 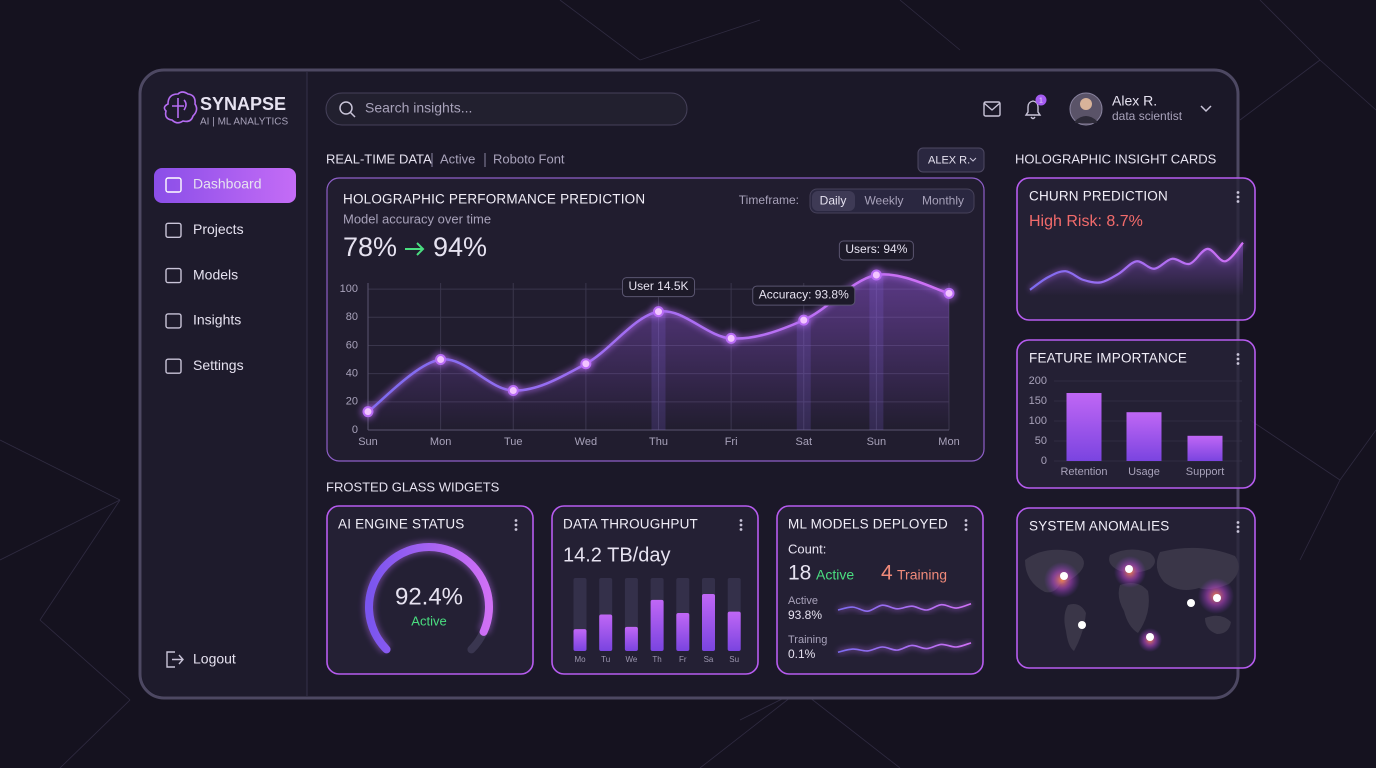 What do you see at coordinates (1144, 472) in the screenshot?
I see `x-tick-label: Usage` at bounding box center [1144, 472].